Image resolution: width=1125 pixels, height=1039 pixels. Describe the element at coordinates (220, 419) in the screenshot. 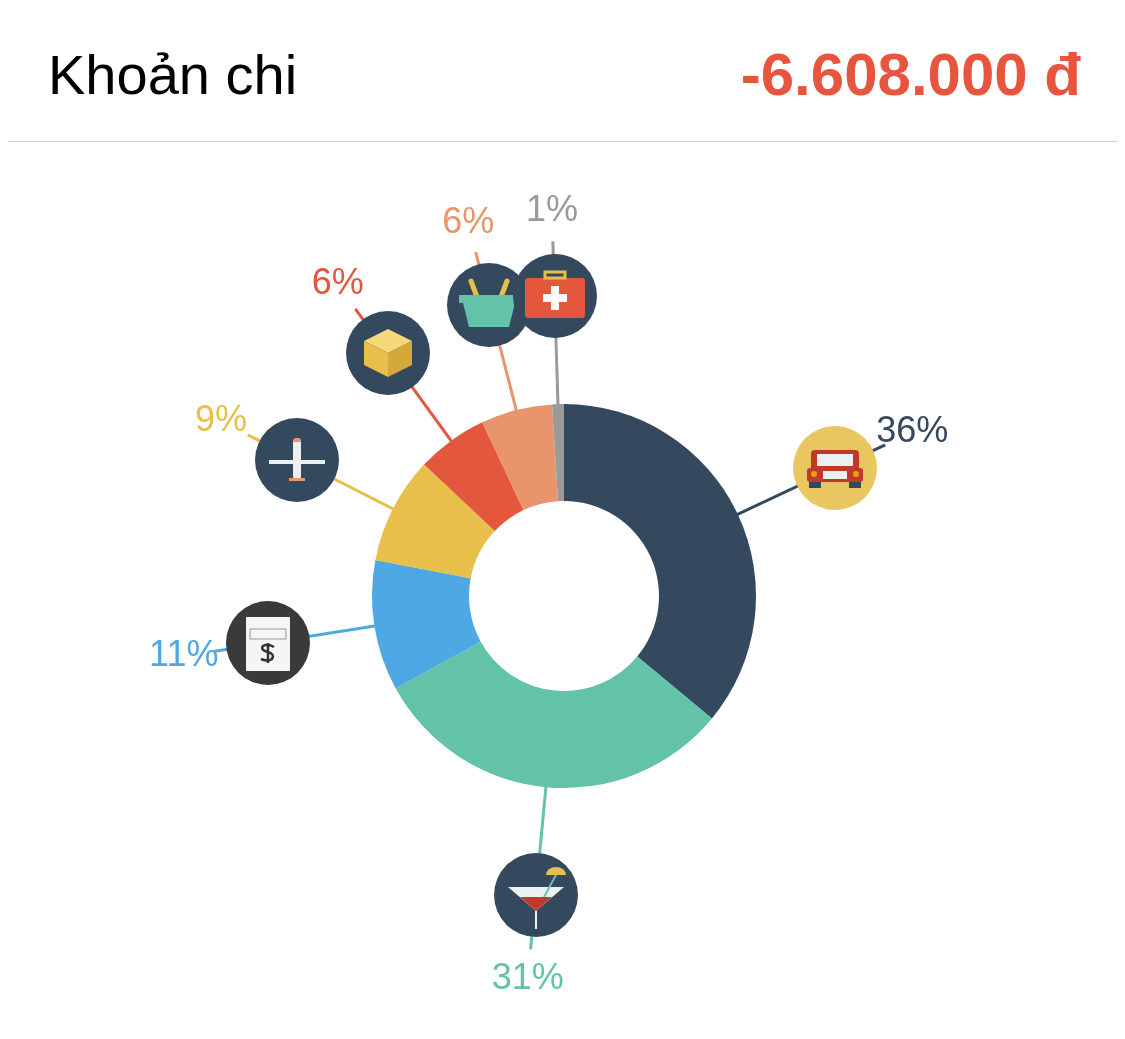

I see `data-label: 9%` at that location.